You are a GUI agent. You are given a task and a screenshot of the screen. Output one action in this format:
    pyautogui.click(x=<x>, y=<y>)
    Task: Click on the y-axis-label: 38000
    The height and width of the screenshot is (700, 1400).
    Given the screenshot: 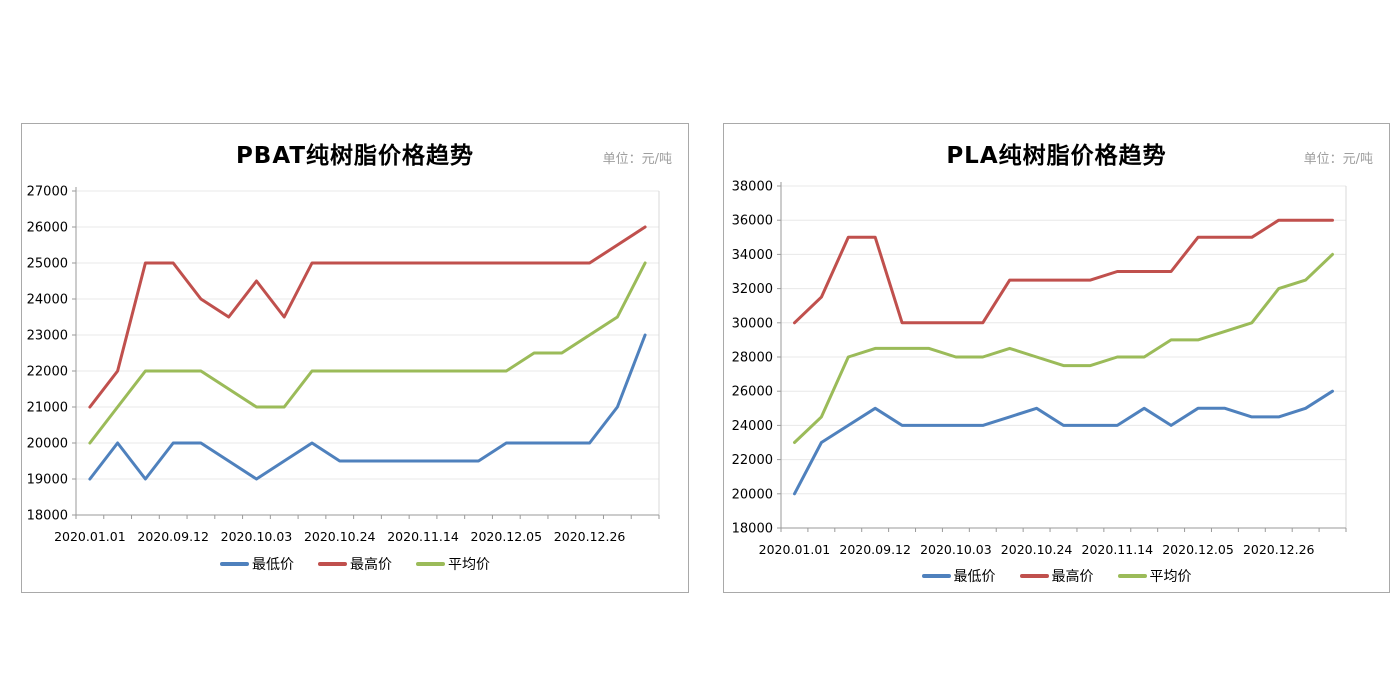 What is the action you would take?
    pyautogui.click(x=752, y=187)
    